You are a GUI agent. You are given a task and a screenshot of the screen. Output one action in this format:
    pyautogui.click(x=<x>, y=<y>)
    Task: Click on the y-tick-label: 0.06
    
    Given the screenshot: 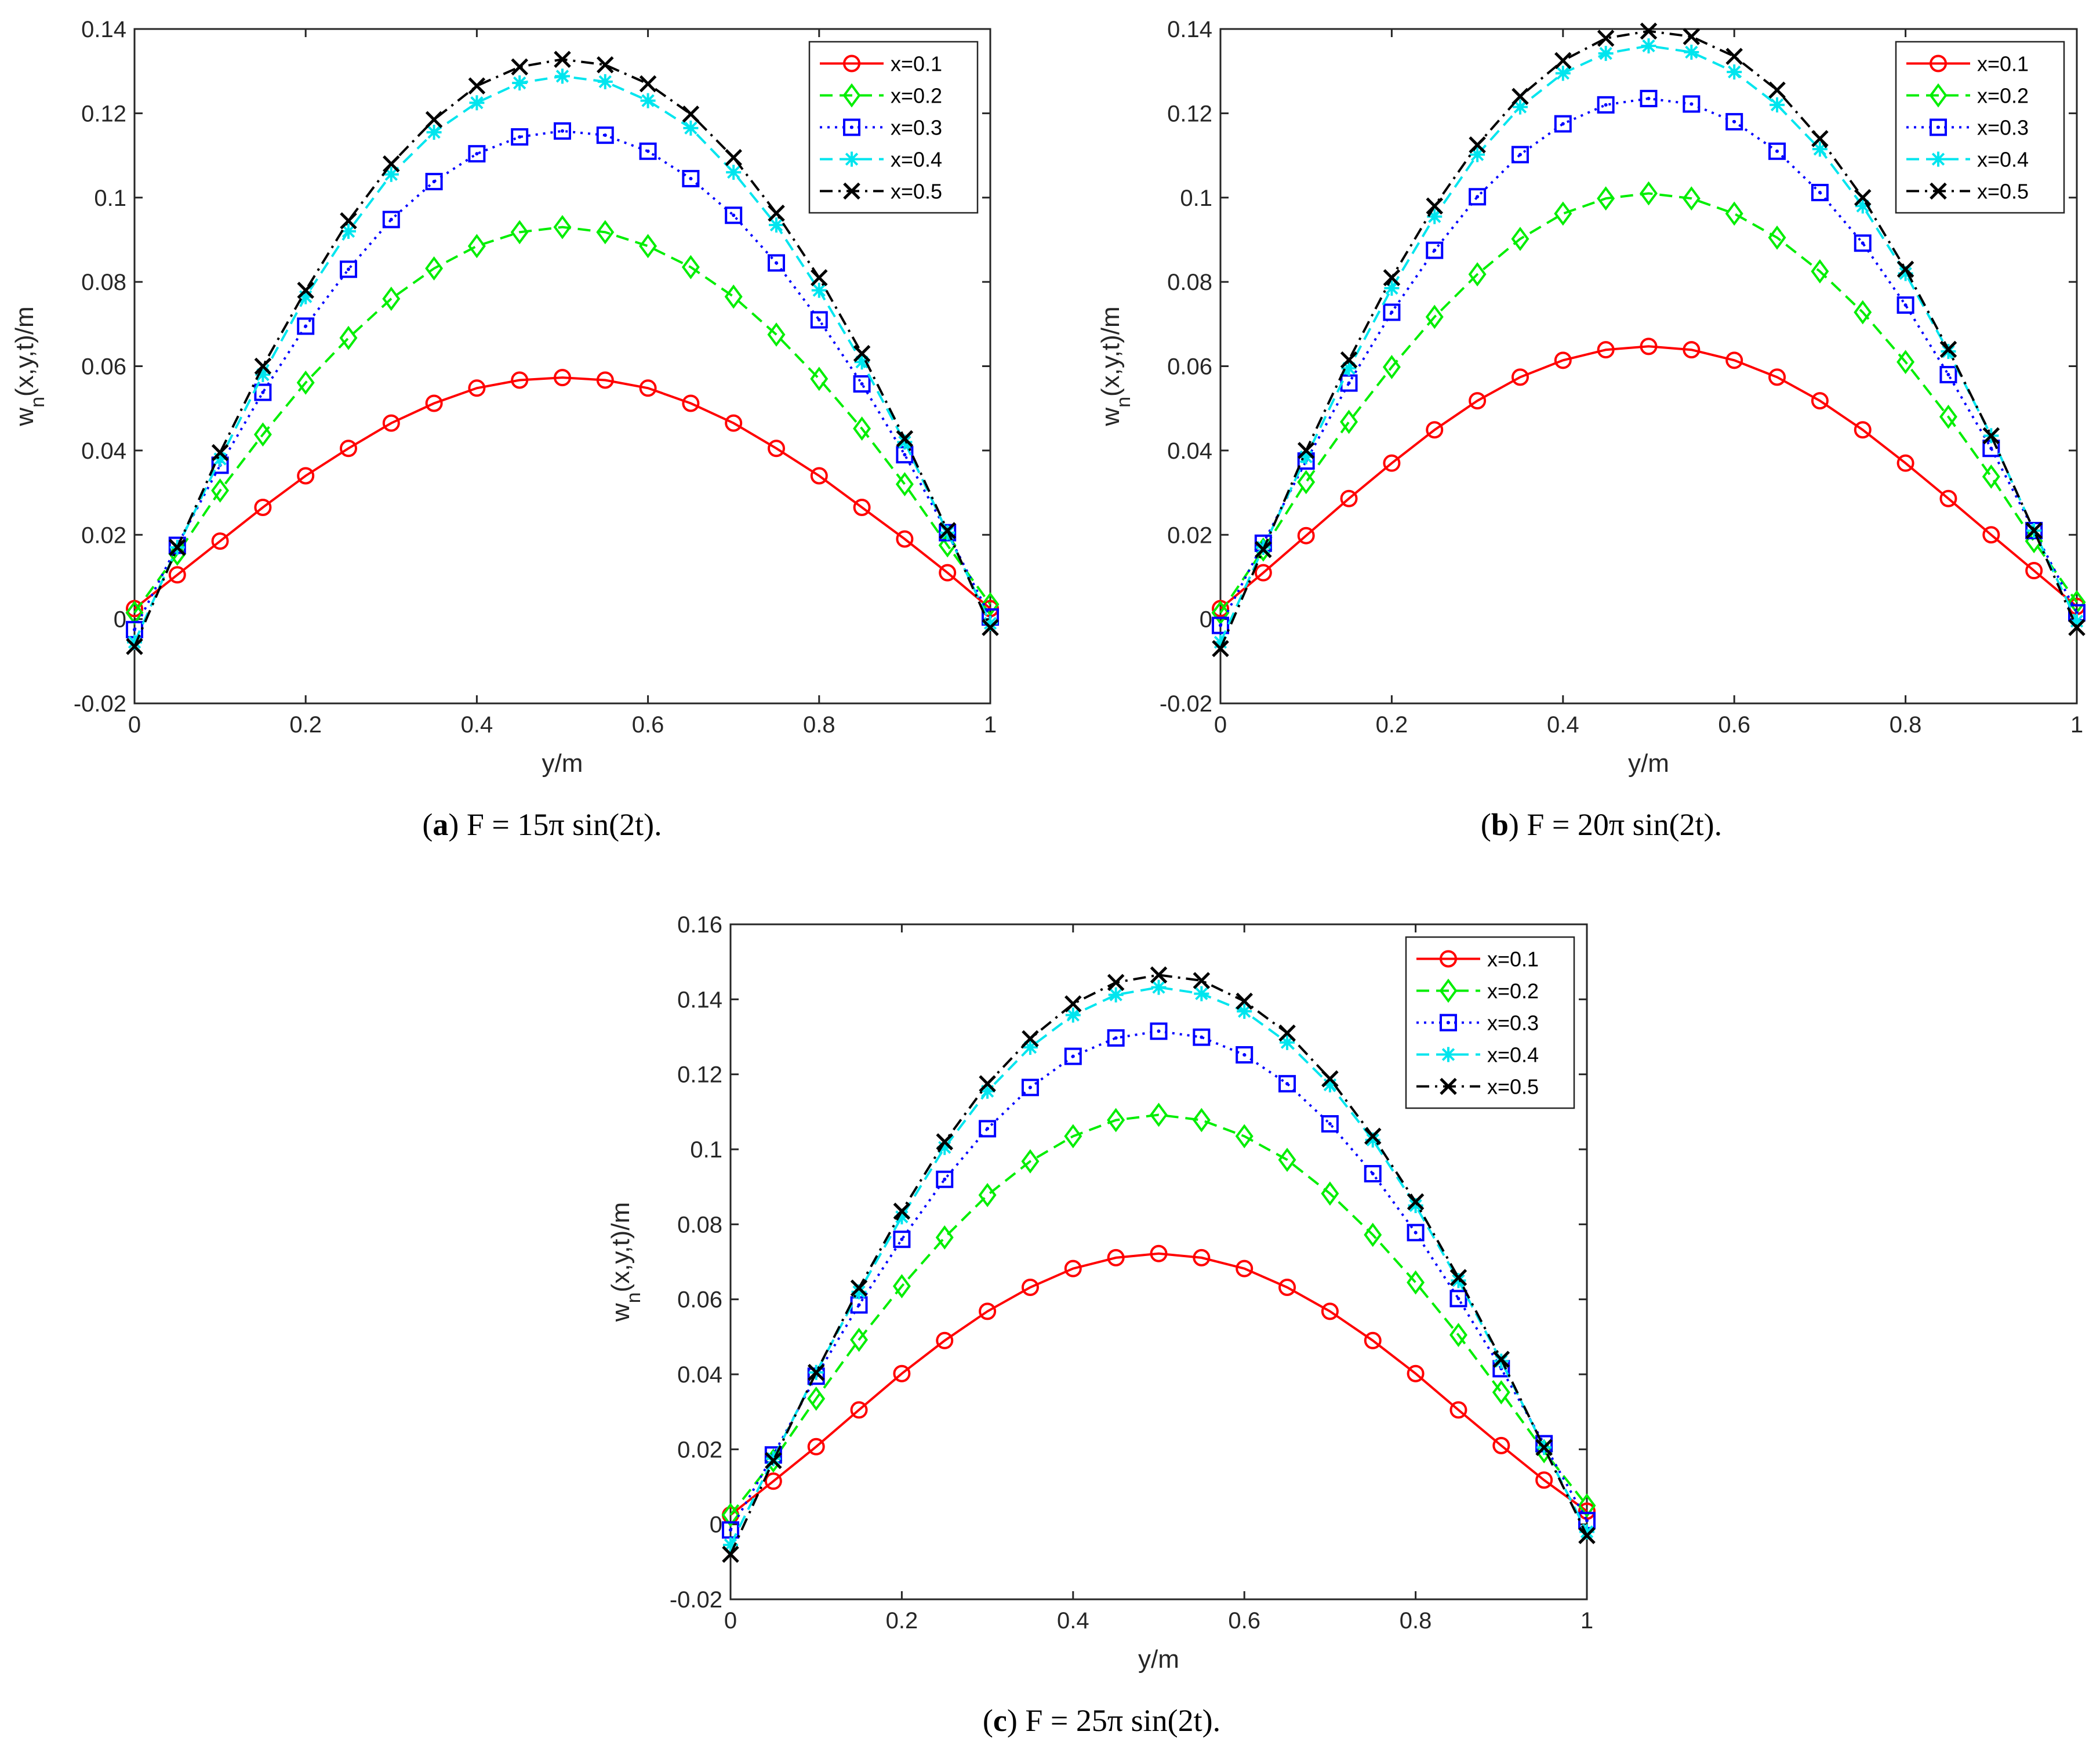 What is the action you would take?
    pyautogui.click(x=1189, y=367)
    